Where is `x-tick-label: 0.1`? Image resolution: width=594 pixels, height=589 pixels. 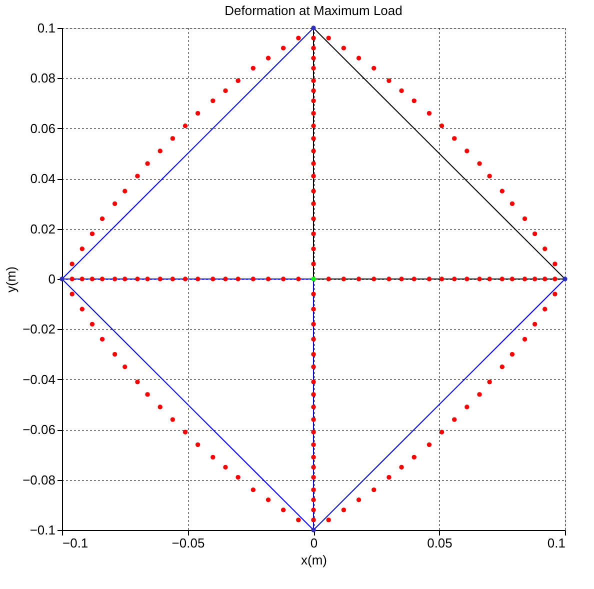 x-tick-label: 0.1 is located at coordinates (556, 543).